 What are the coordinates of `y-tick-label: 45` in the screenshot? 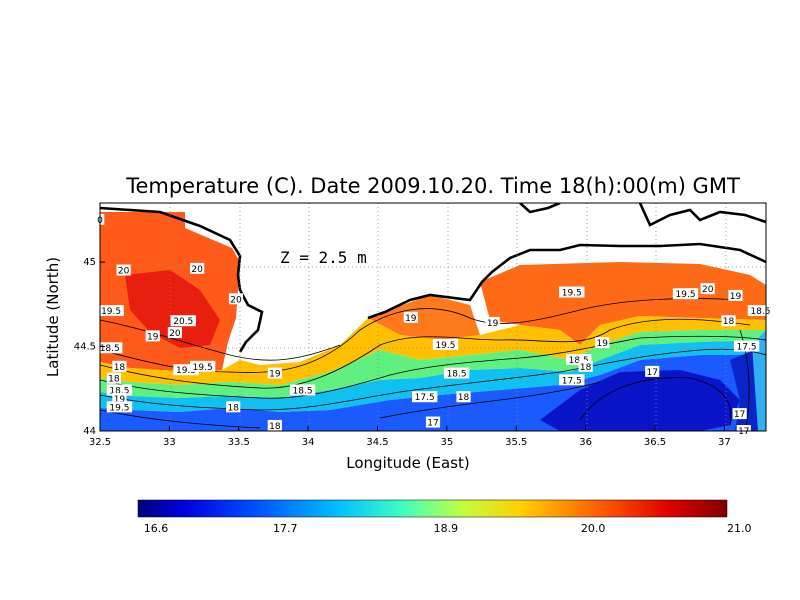 It's located at (89, 262).